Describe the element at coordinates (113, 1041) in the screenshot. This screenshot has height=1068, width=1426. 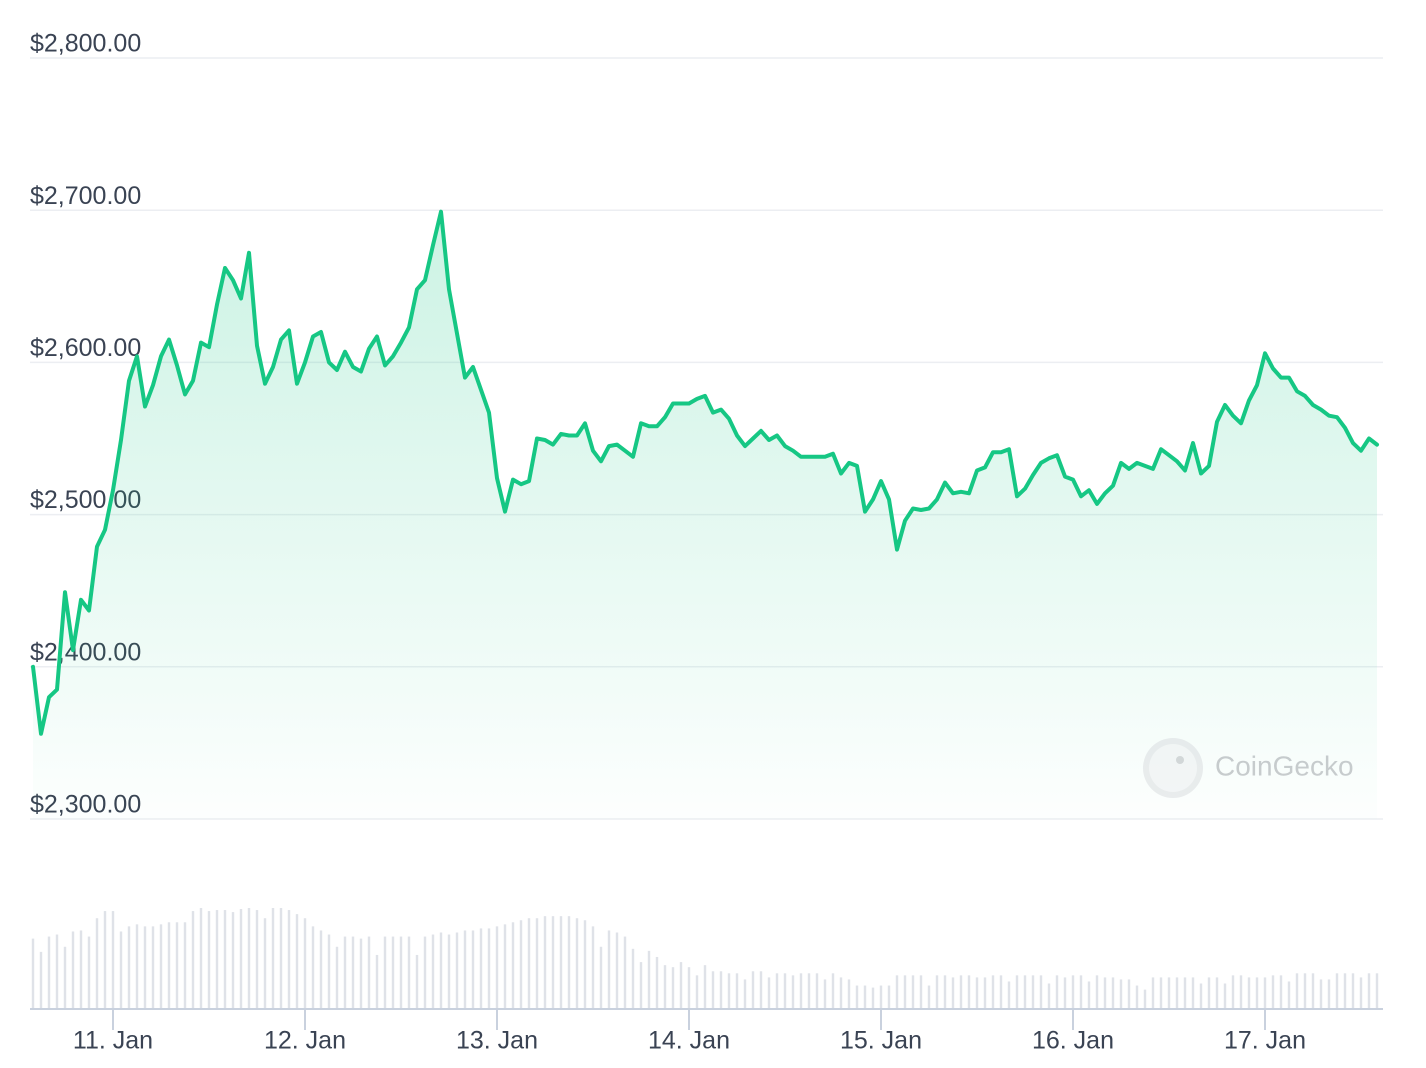
I see `x-tick-label: 11. Jan` at that location.